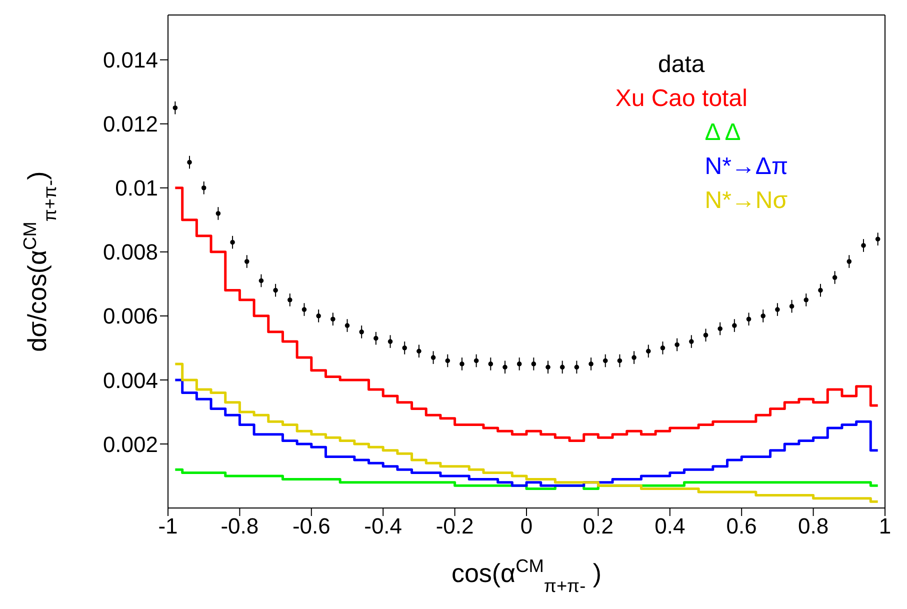  What do you see at coordinates (130, 124) in the screenshot?
I see `y-tick-label: 0.012` at bounding box center [130, 124].